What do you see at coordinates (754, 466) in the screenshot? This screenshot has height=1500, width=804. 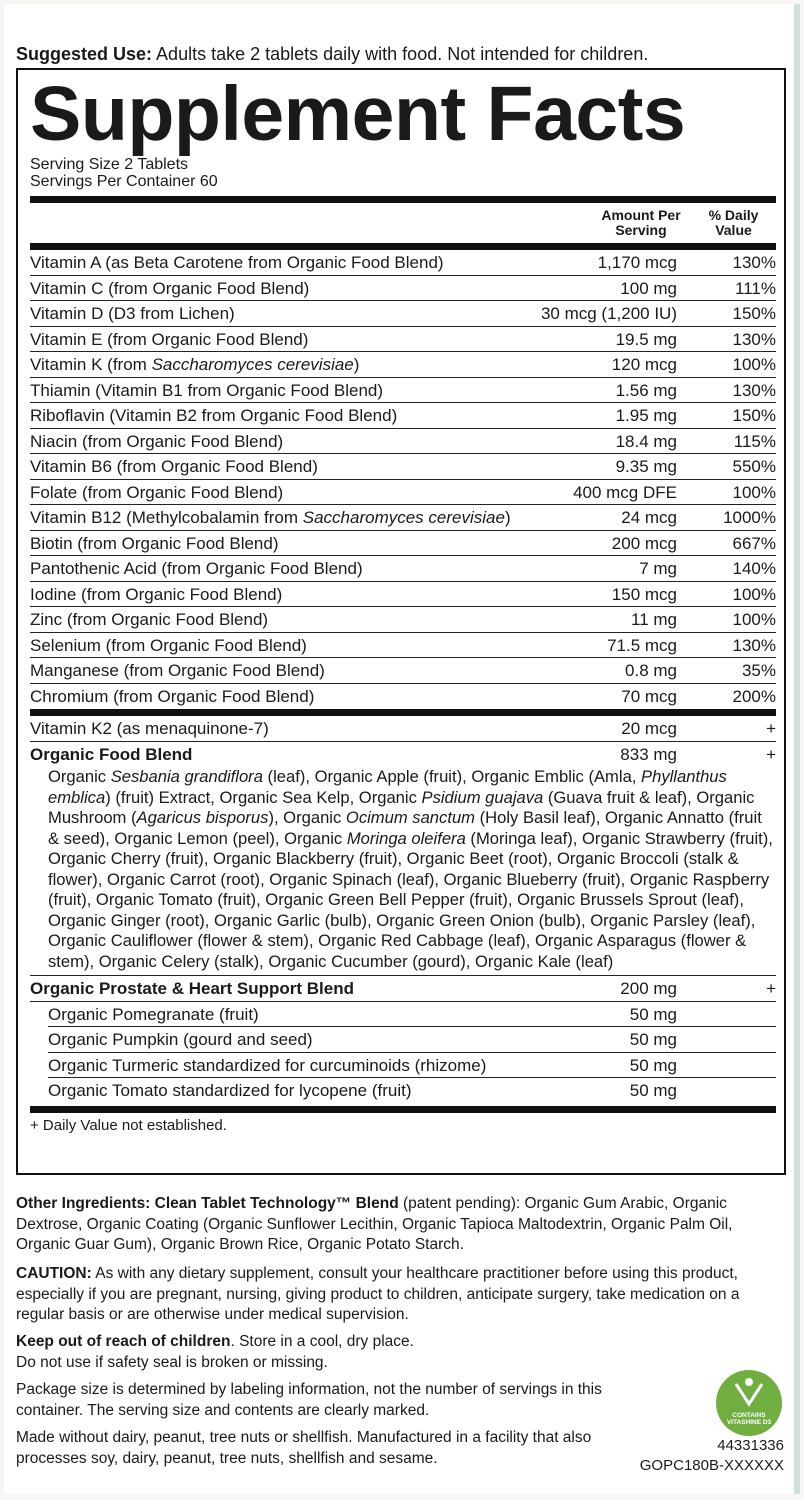 I see `daily-value: 550%` at bounding box center [754, 466].